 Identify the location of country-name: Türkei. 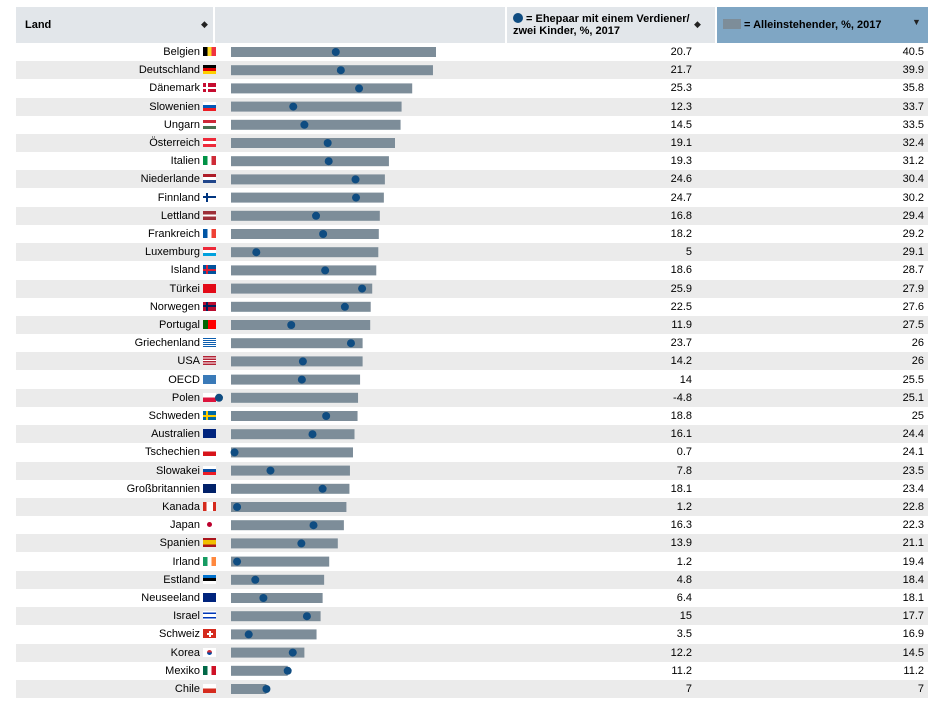
(184, 288).